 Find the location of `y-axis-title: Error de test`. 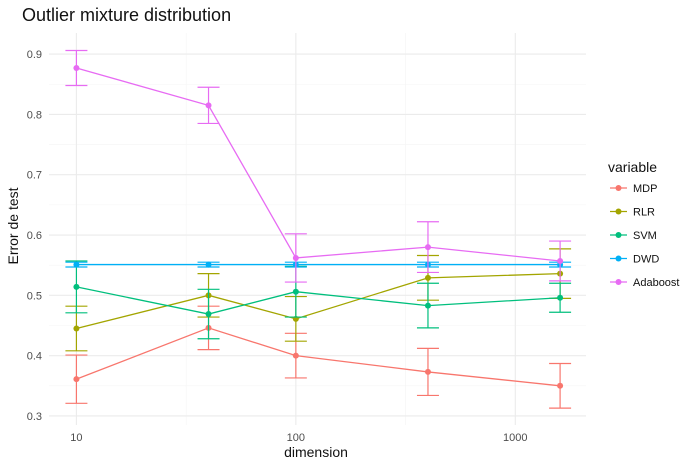

y-axis-title: Error de test is located at coordinates (13, 225).